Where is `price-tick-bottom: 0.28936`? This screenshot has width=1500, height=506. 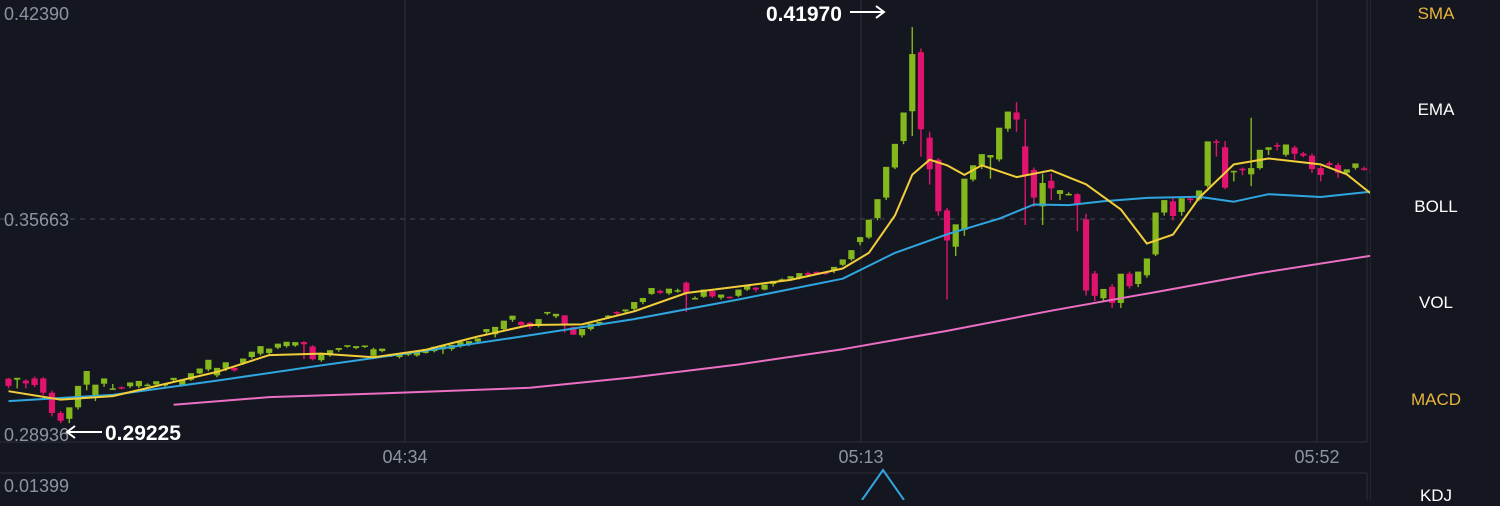 price-tick-bottom: 0.28936 is located at coordinates (36, 435).